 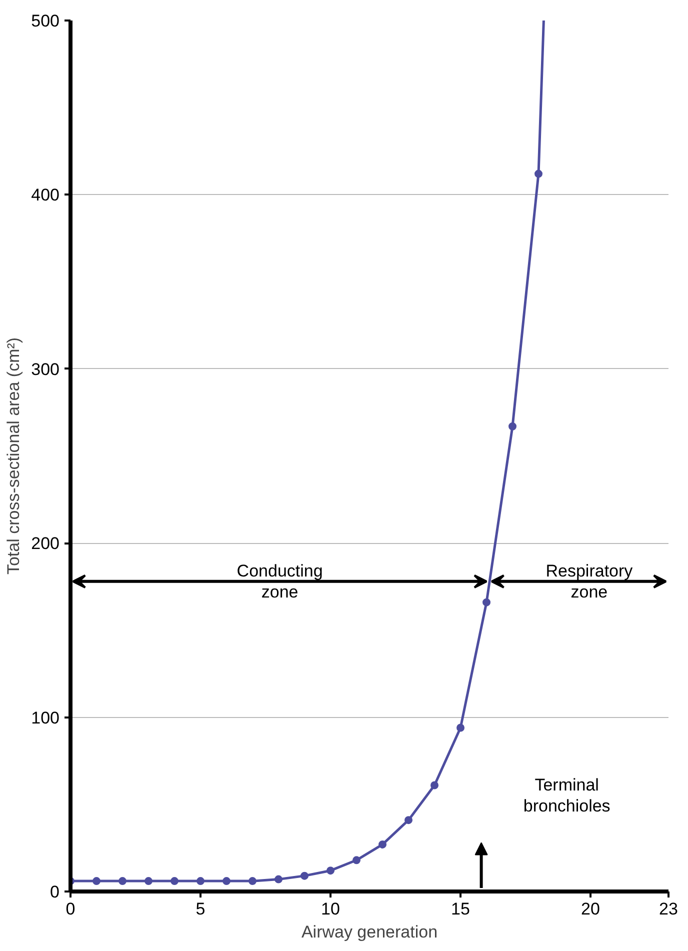 I want to click on x-tick-label: 0, so click(x=71, y=909).